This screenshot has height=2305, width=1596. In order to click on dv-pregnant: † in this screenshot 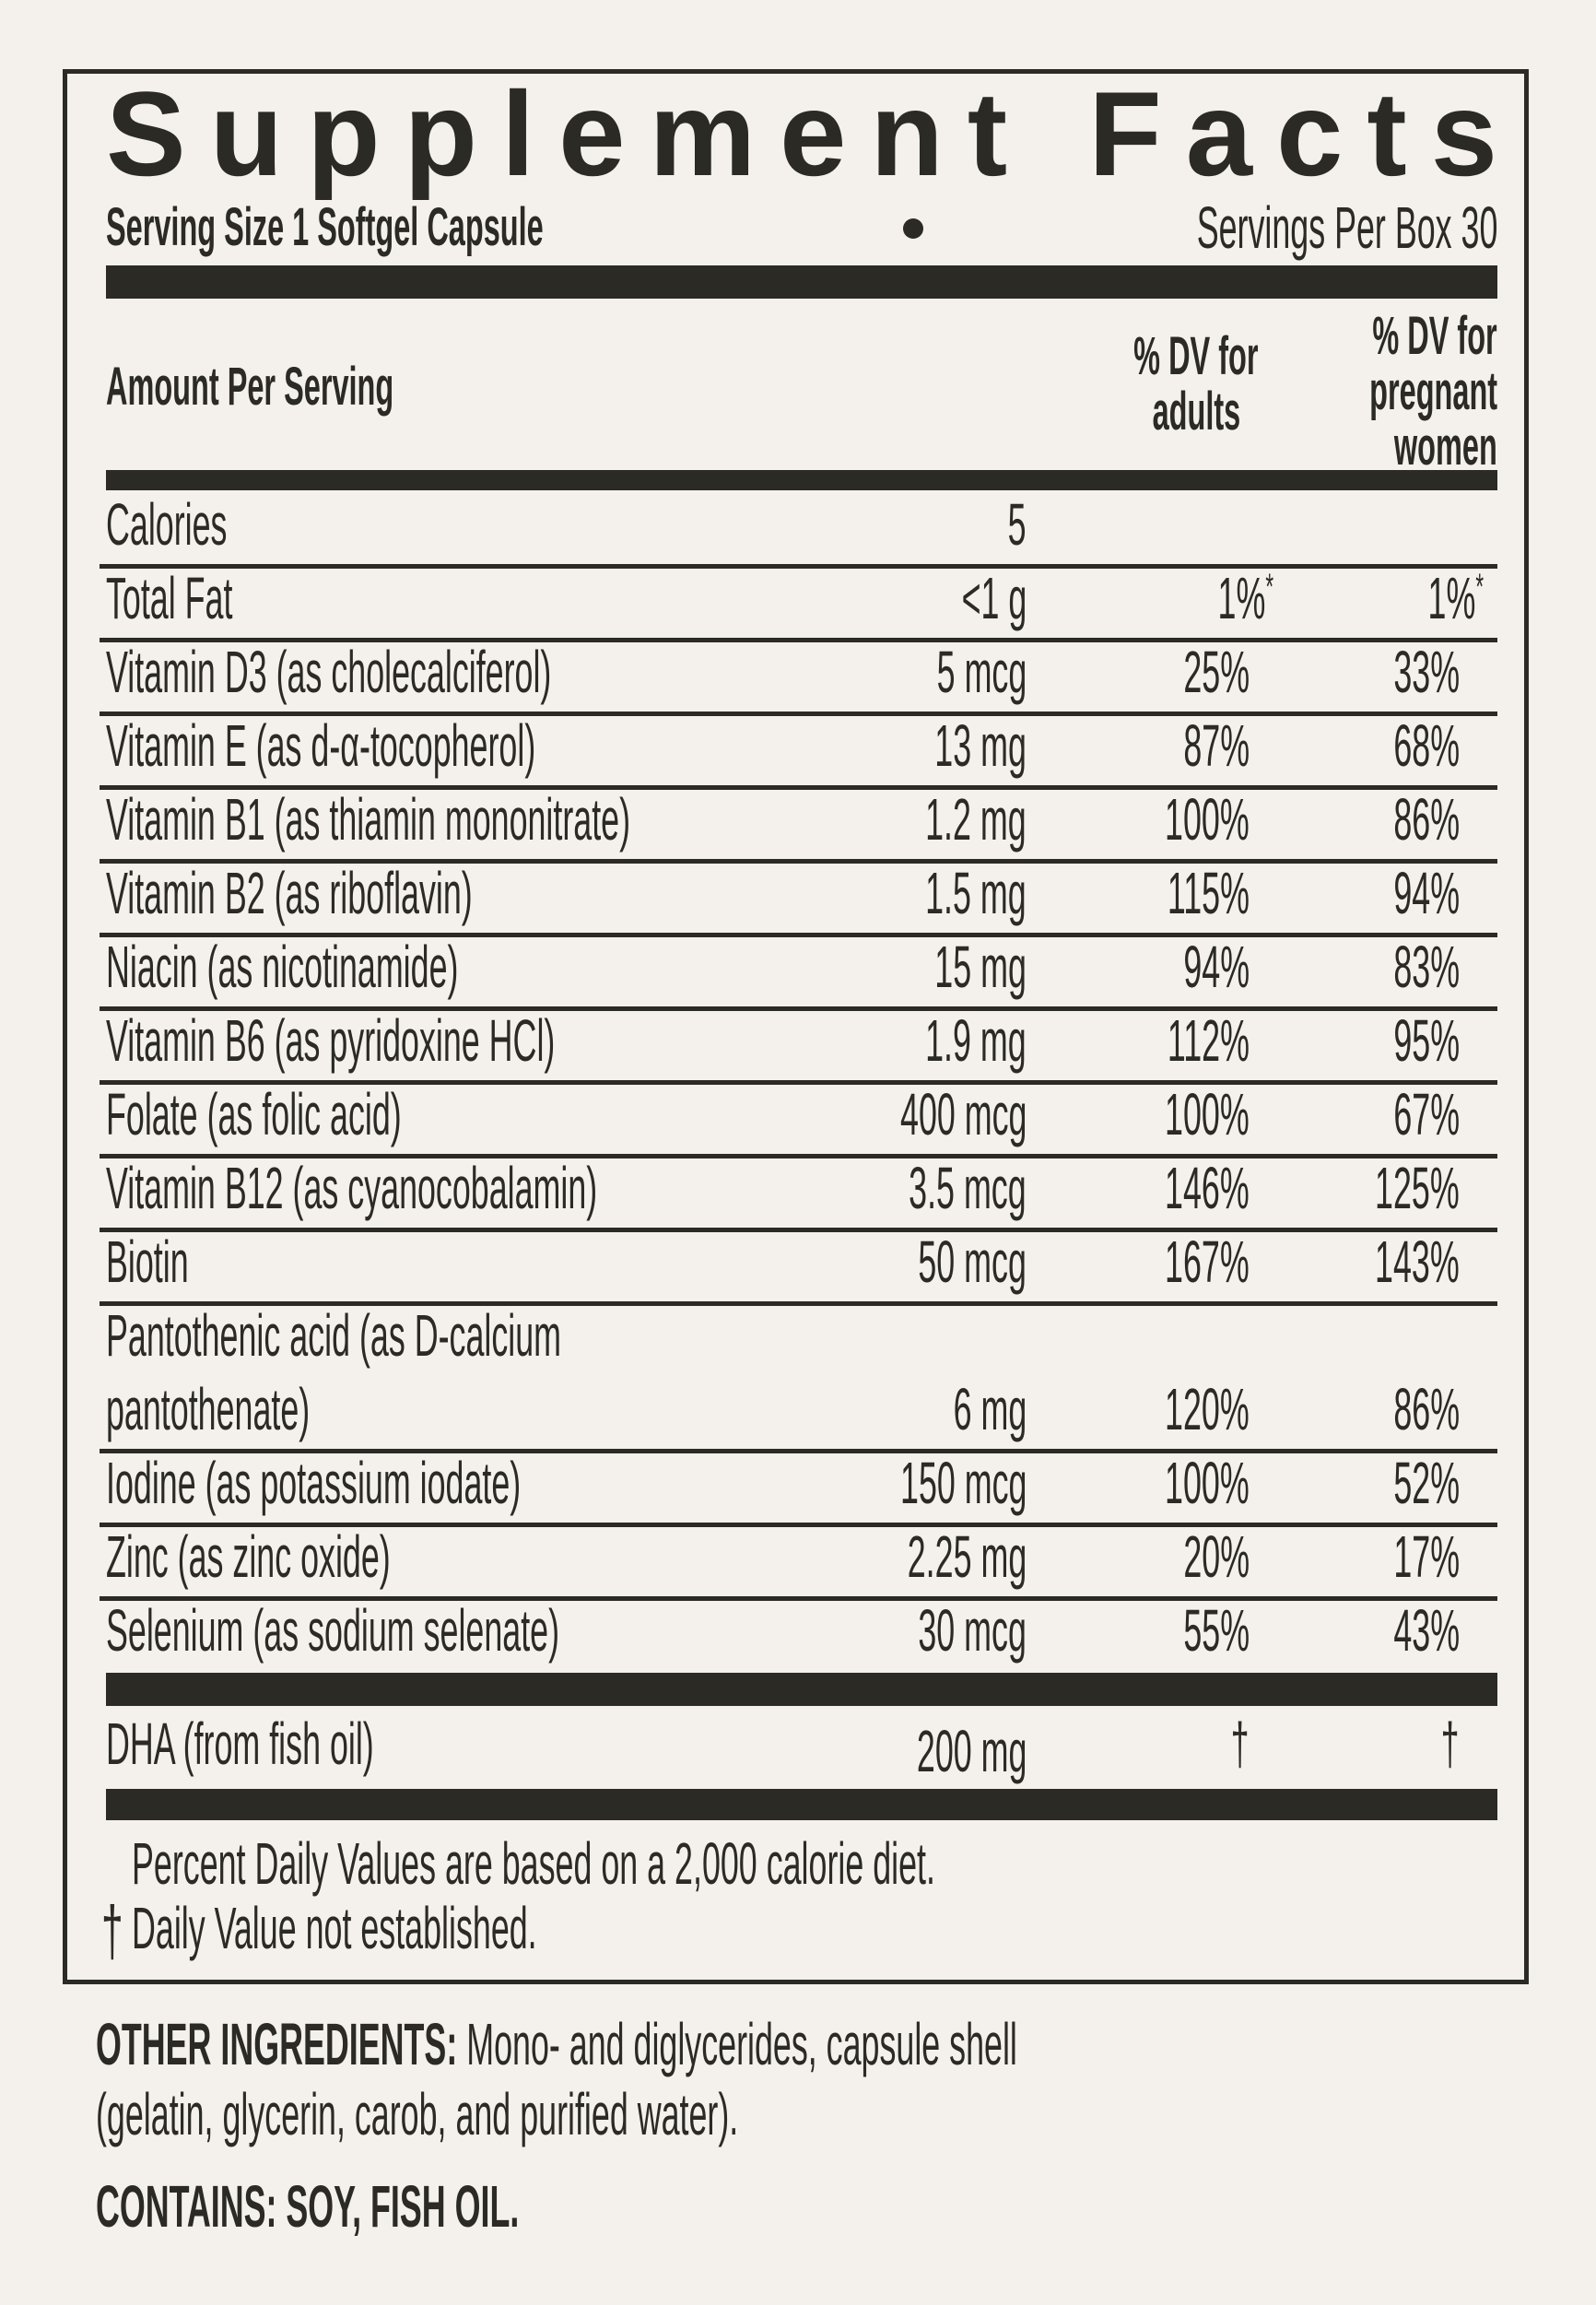, I will do `click(1450, 1744)`.